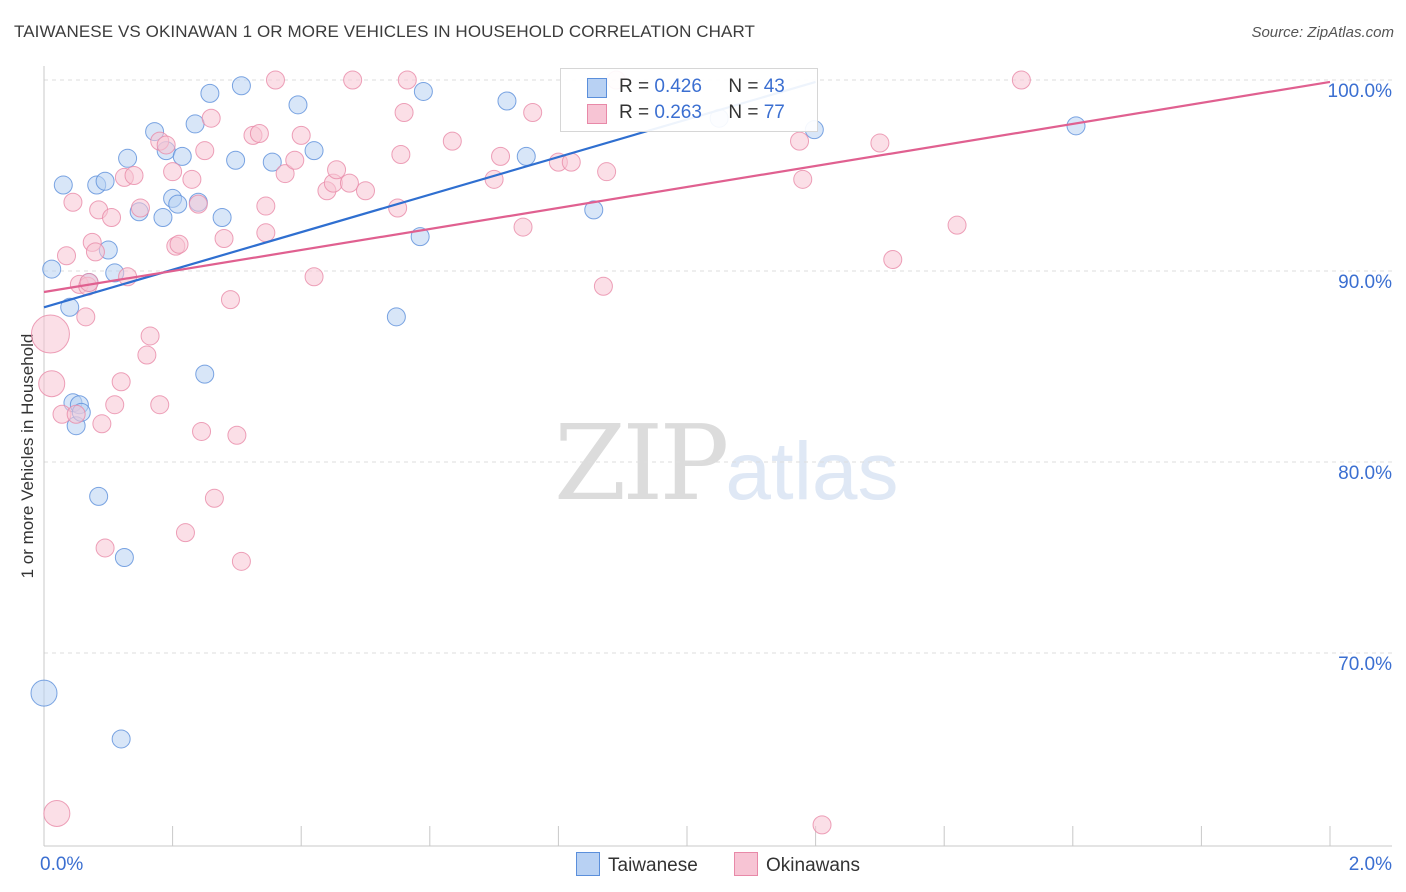 The height and width of the screenshot is (892, 1406). What do you see at coordinates (1365, 473) in the screenshot?
I see `y-tick-label: 80.0%` at bounding box center [1365, 473].